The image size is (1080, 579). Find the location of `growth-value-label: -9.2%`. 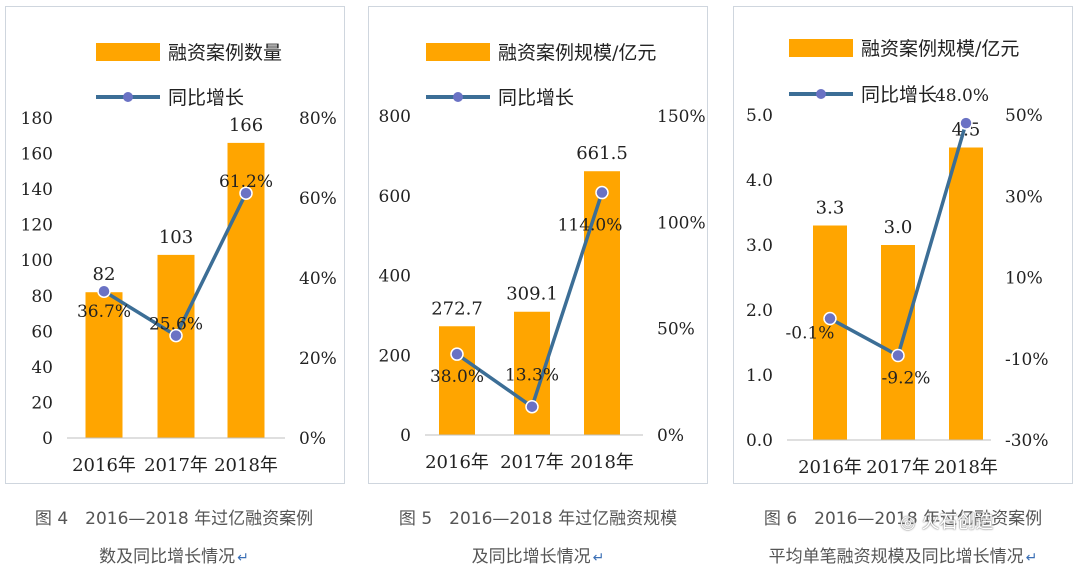

growth-value-label: -9.2% is located at coordinates (906, 379).